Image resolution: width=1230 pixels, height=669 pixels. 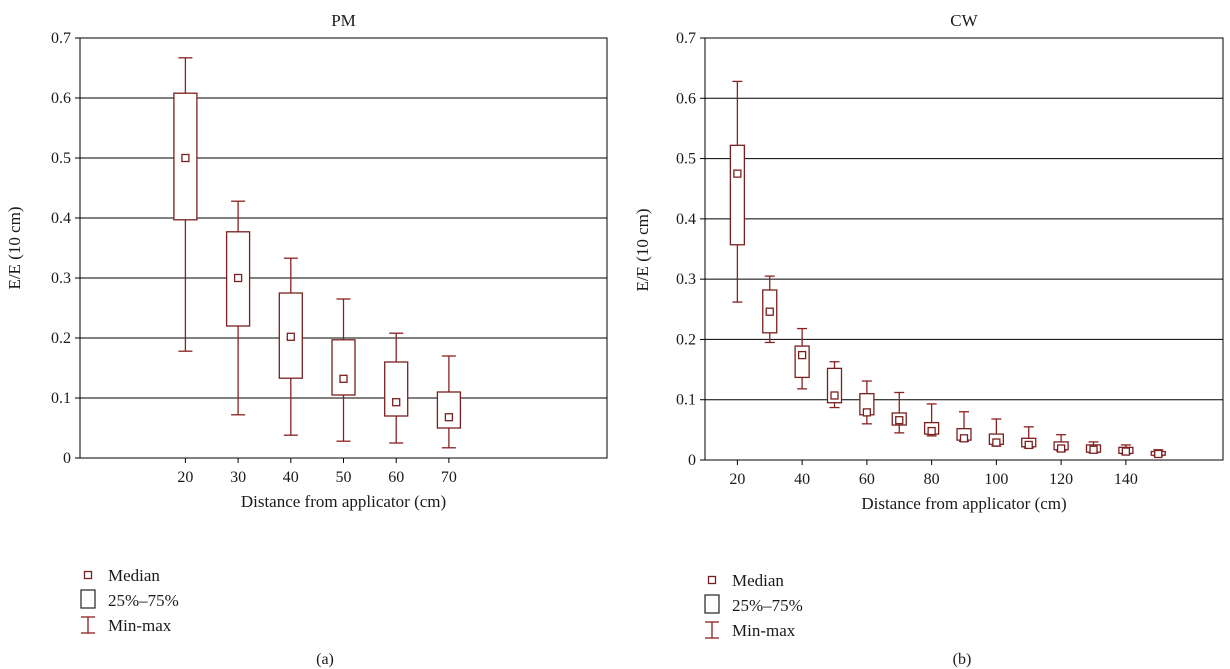 What do you see at coordinates (1061, 479) in the screenshot?
I see `x-tick-label: 120` at bounding box center [1061, 479].